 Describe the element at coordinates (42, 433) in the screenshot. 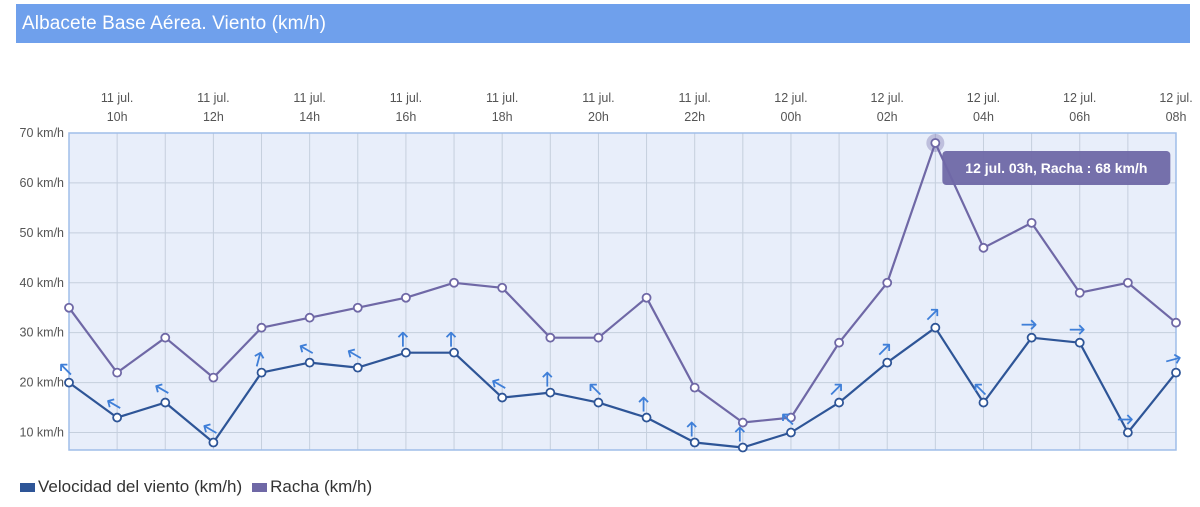

I see `y-tick-label: 10 km/h` at that location.